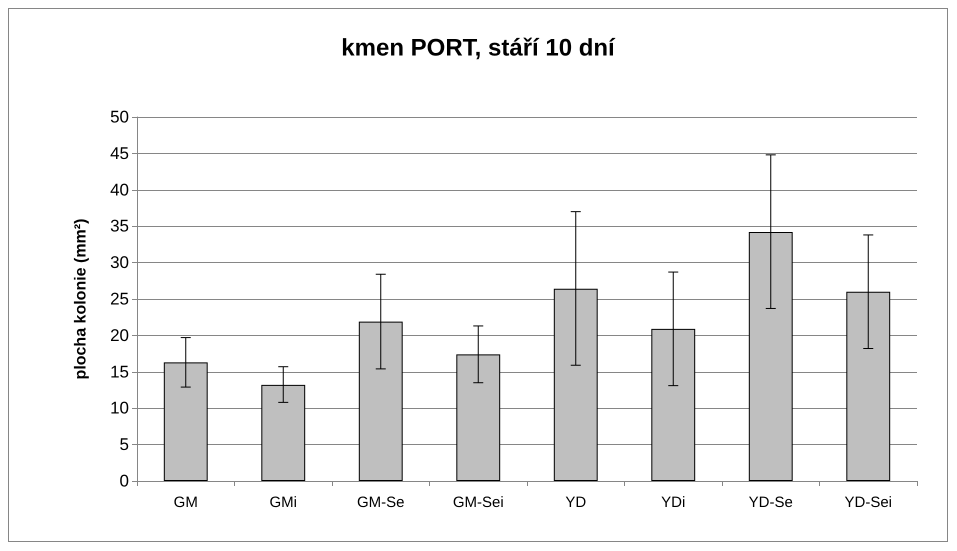 The image size is (957, 551). What do you see at coordinates (119, 262) in the screenshot?
I see `y-tick-label: 30` at bounding box center [119, 262].